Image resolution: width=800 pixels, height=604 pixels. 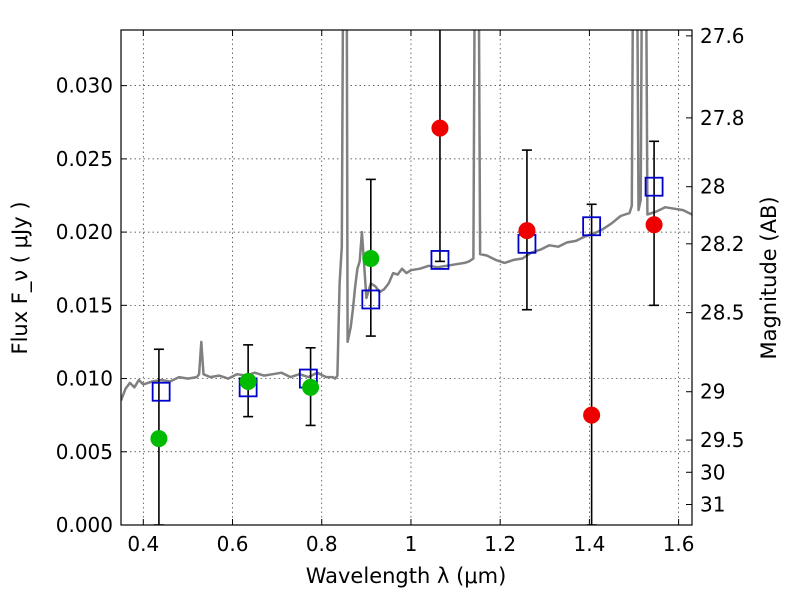 I want to click on x-tick-label: 0.8, so click(x=322, y=544).